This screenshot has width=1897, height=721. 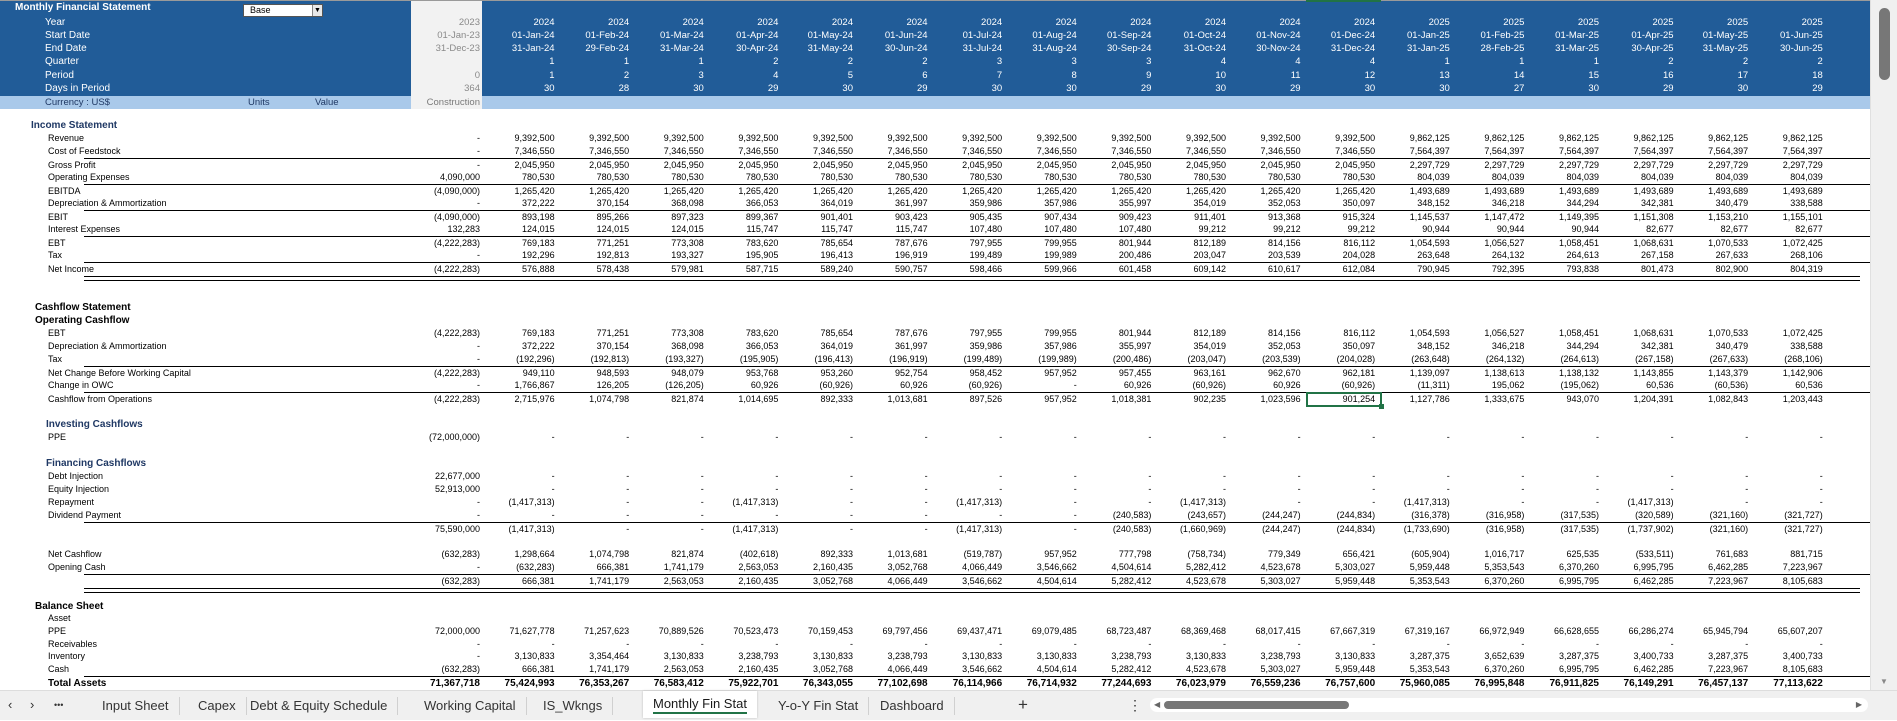 What do you see at coordinates (1054, 48) in the screenshot?
I see `header-cell: 31-Aug-24` at bounding box center [1054, 48].